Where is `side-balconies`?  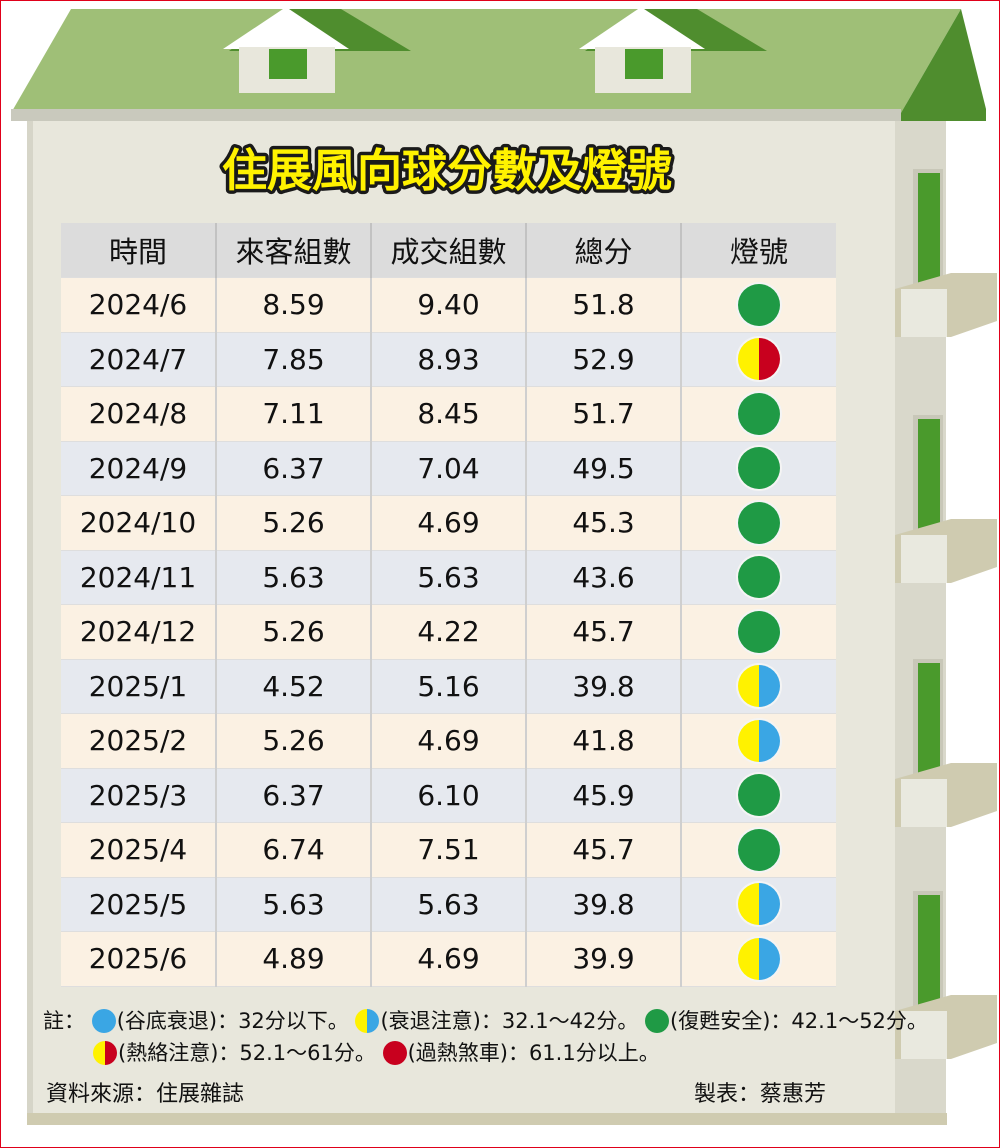
side-balconies is located at coordinates (946, 666).